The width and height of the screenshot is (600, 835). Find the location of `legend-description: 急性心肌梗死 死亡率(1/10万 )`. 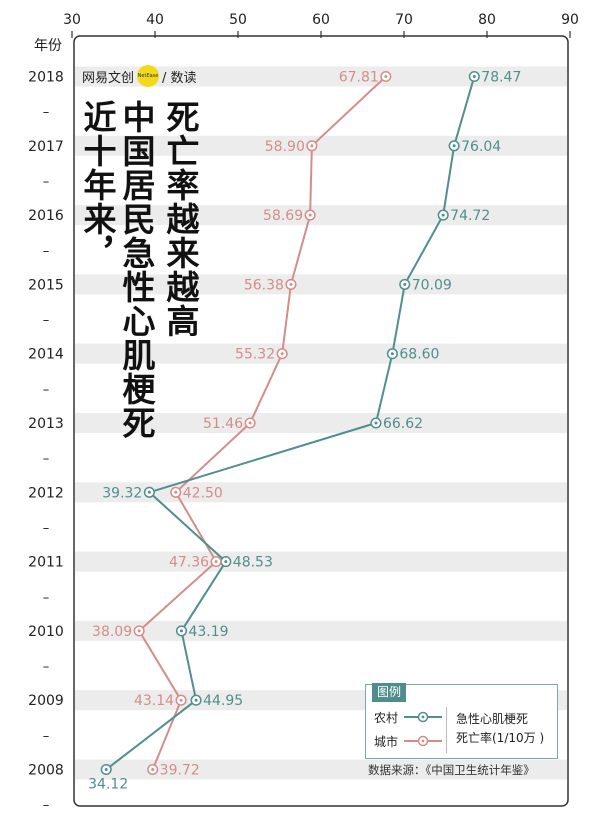

legend-description: 急性心肌梗死 死亡率(1/10万 ) is located at coordinates (500, 729).